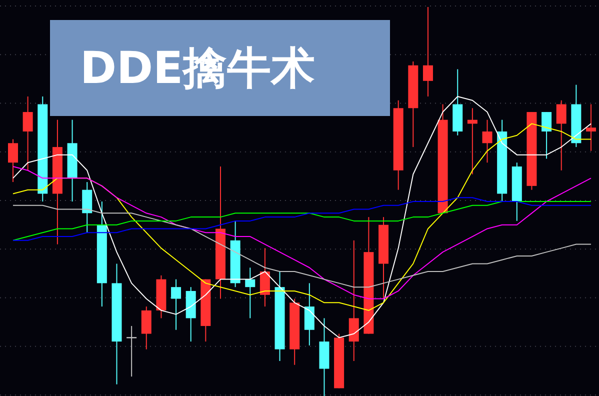  I want to click on title: DDE擒牛术, so click(220, 68).